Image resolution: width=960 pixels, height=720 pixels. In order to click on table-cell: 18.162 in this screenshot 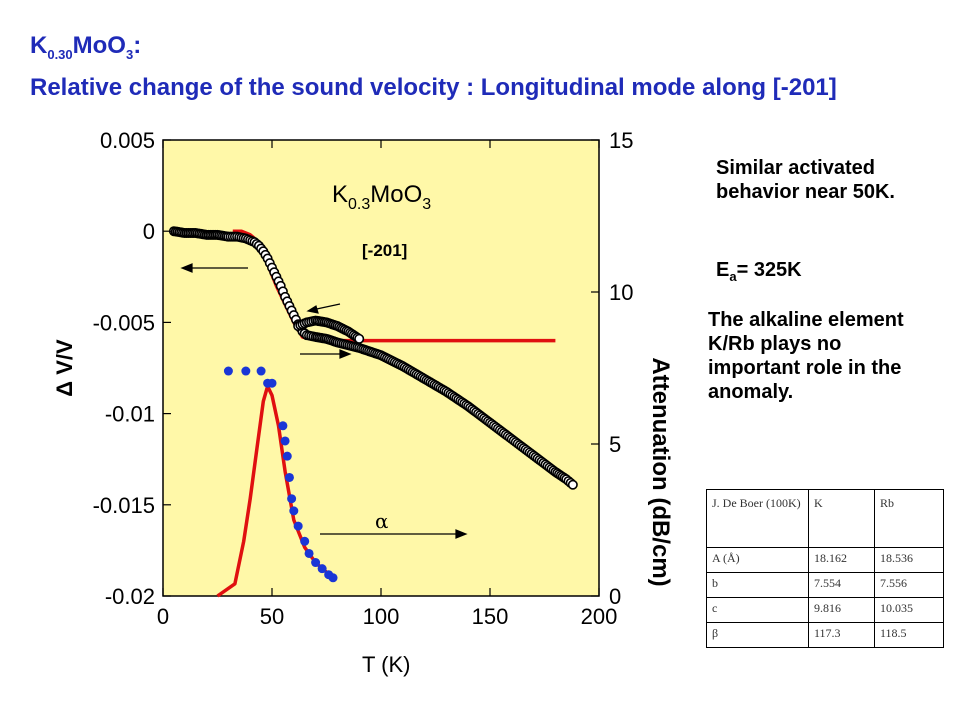, I will do `click(841, 560)`.